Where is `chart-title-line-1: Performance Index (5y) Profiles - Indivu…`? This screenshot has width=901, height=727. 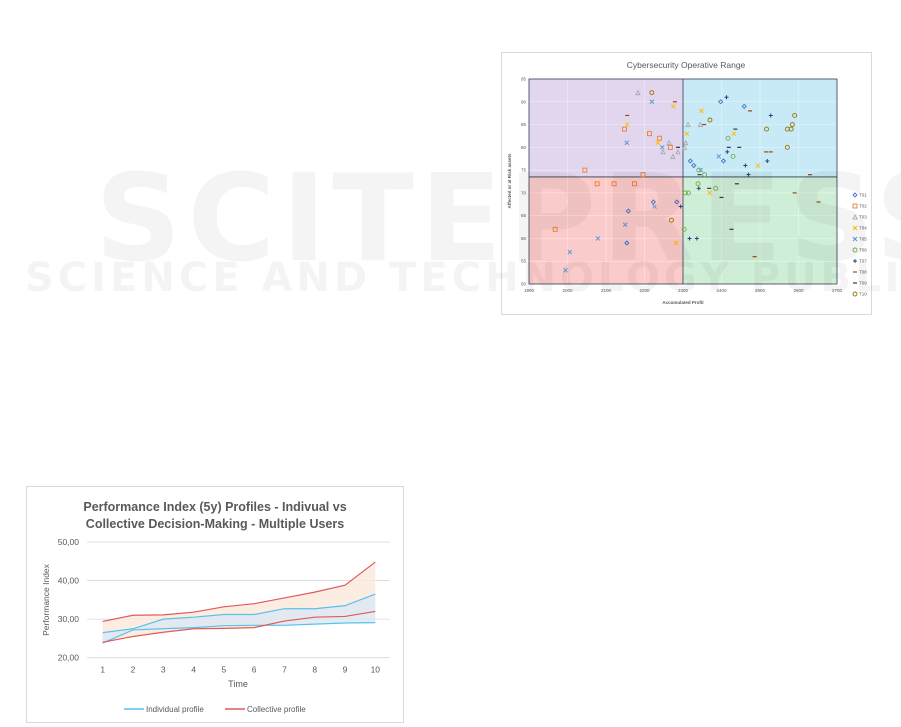 chart-title-line-1: Performance Index (5y) Profiles - Indivu… is located at coordinates (214, 507).